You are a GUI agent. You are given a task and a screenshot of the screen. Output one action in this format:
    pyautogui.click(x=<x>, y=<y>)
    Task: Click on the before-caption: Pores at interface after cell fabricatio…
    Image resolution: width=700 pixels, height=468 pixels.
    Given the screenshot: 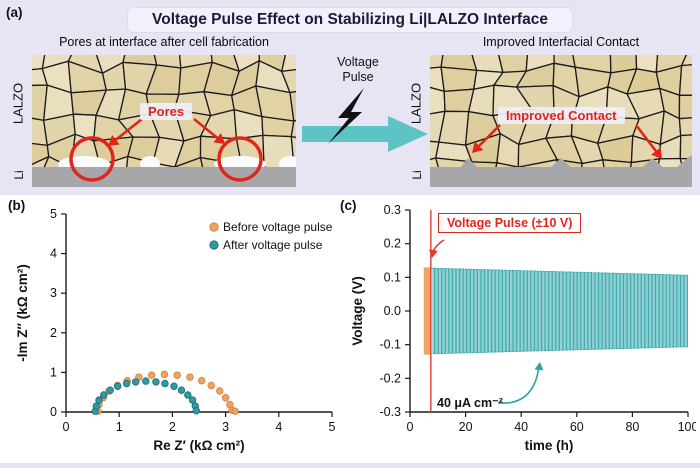 What is the action you would take?
    pyautogui.click(x=164, y=42)
    